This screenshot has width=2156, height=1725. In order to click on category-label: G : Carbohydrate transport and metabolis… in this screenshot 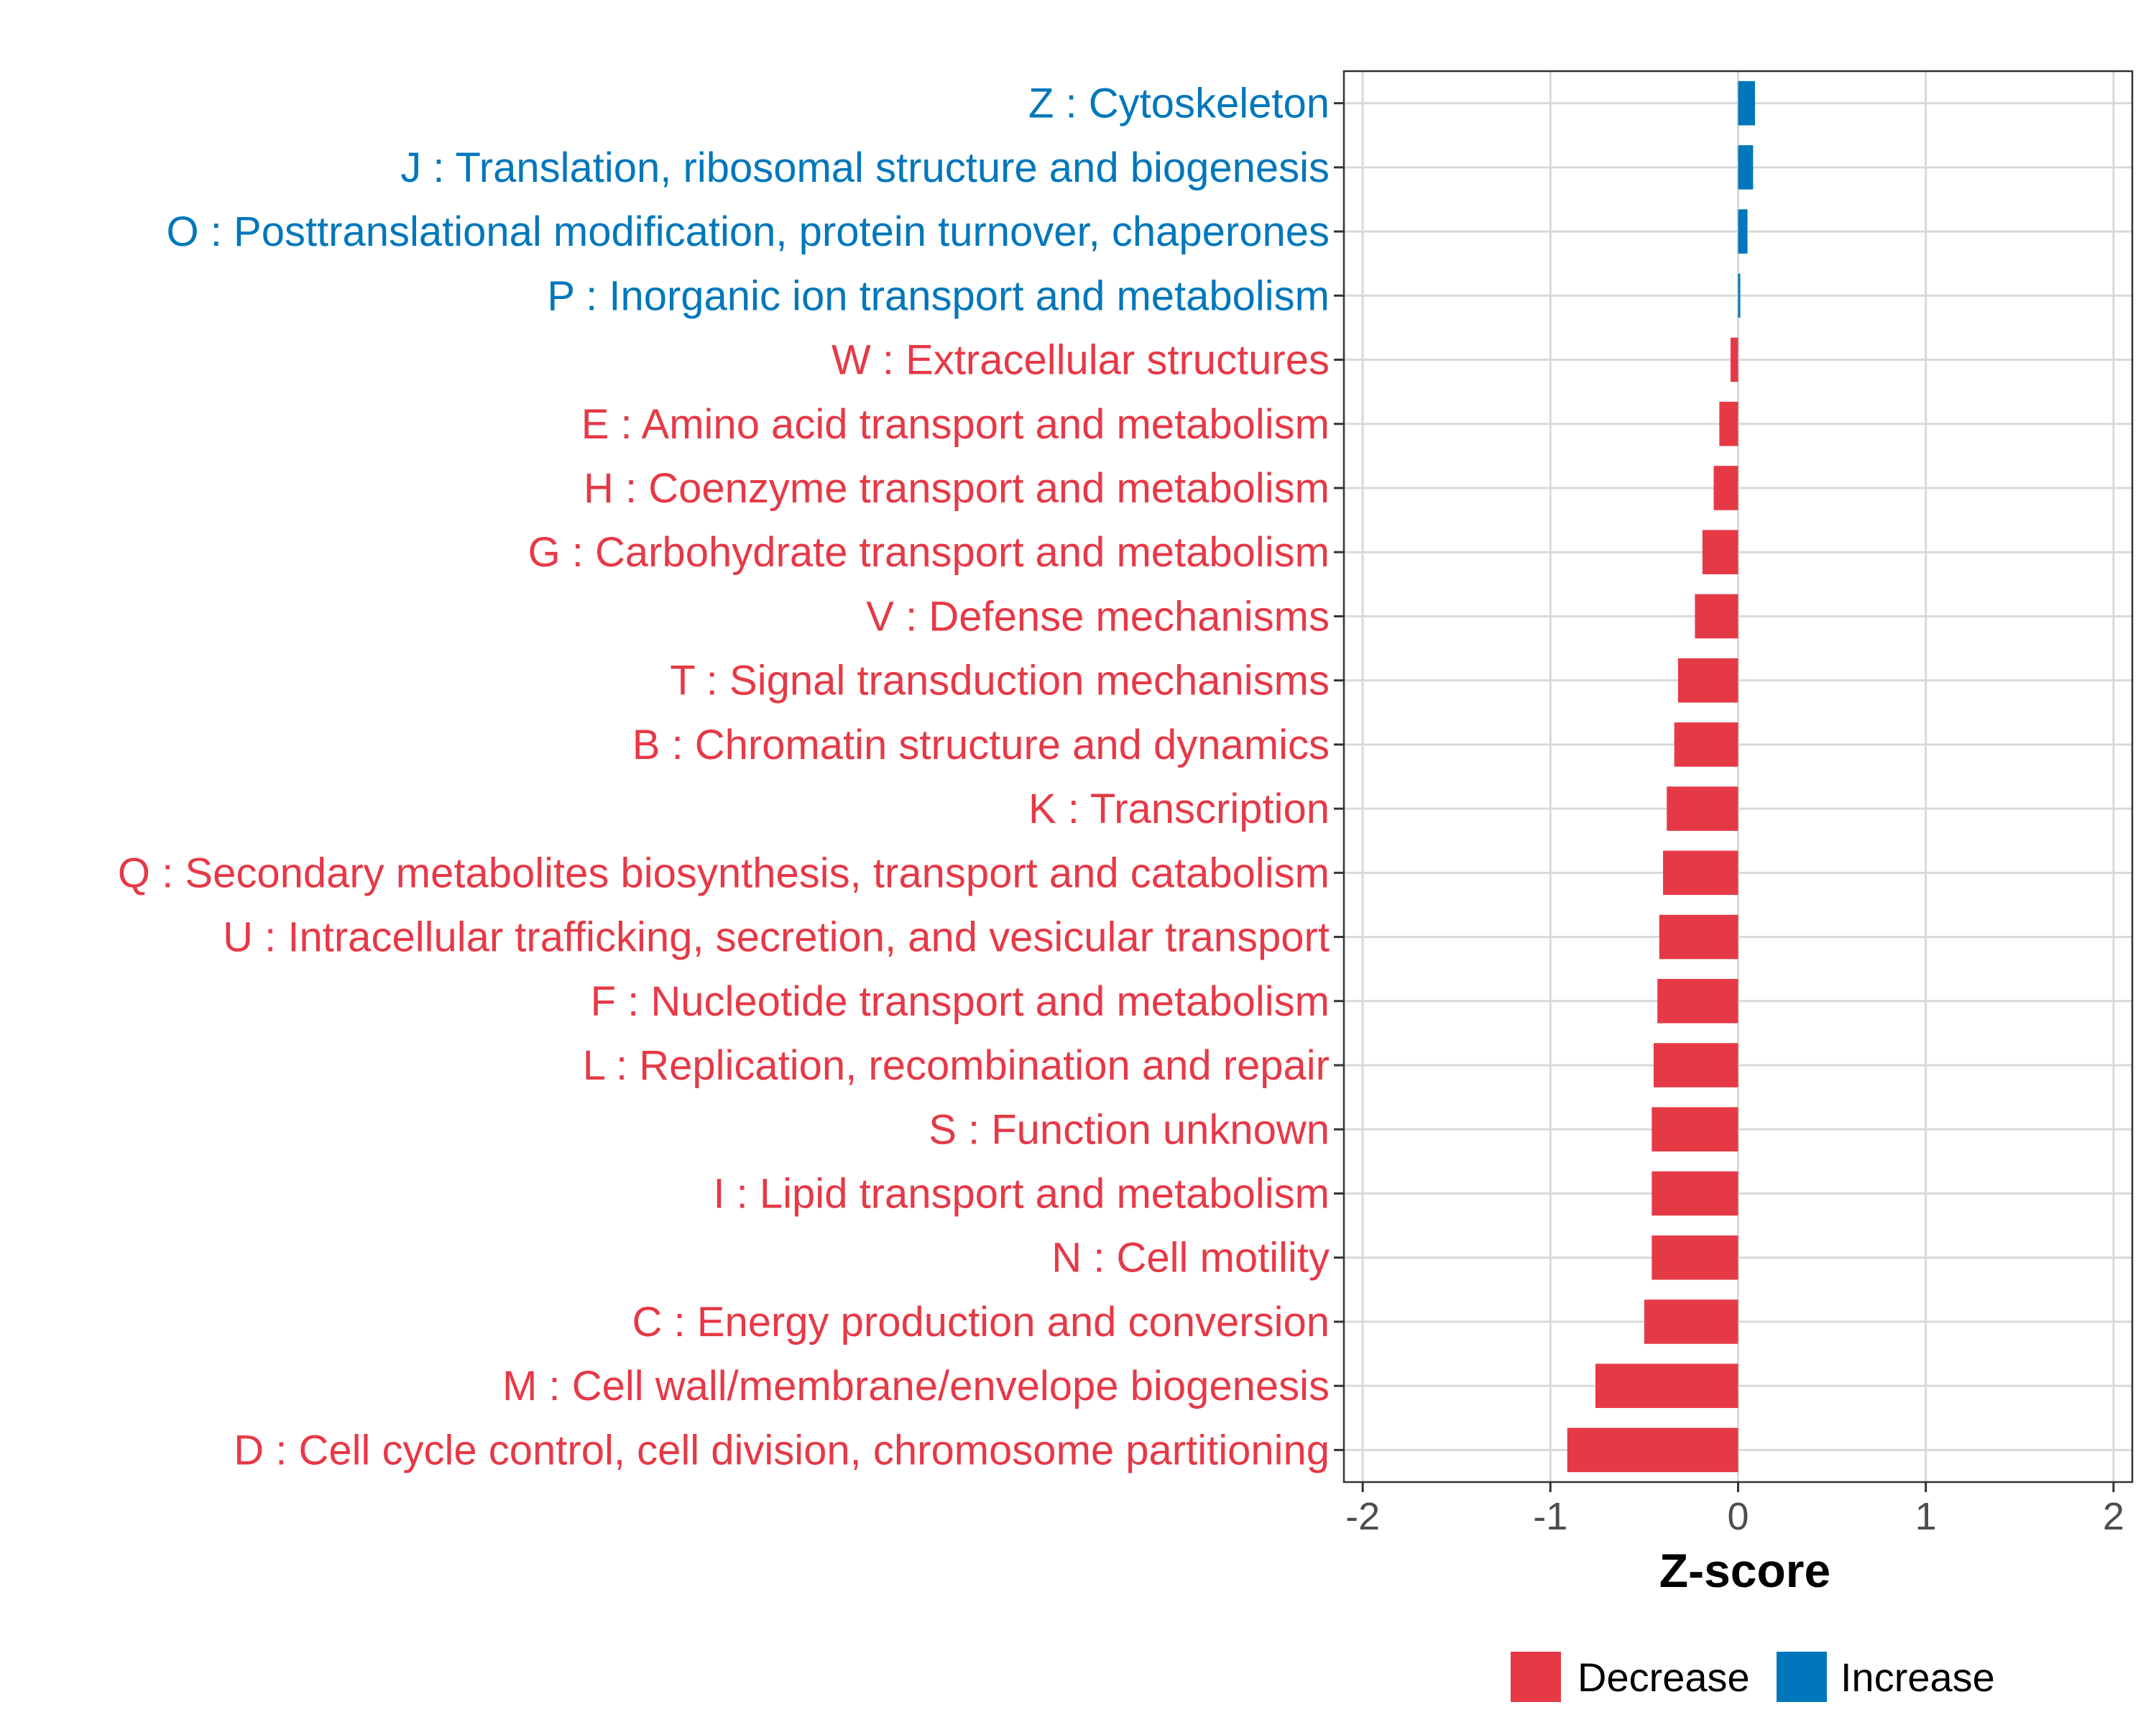, I will do `click(929, 552)`.